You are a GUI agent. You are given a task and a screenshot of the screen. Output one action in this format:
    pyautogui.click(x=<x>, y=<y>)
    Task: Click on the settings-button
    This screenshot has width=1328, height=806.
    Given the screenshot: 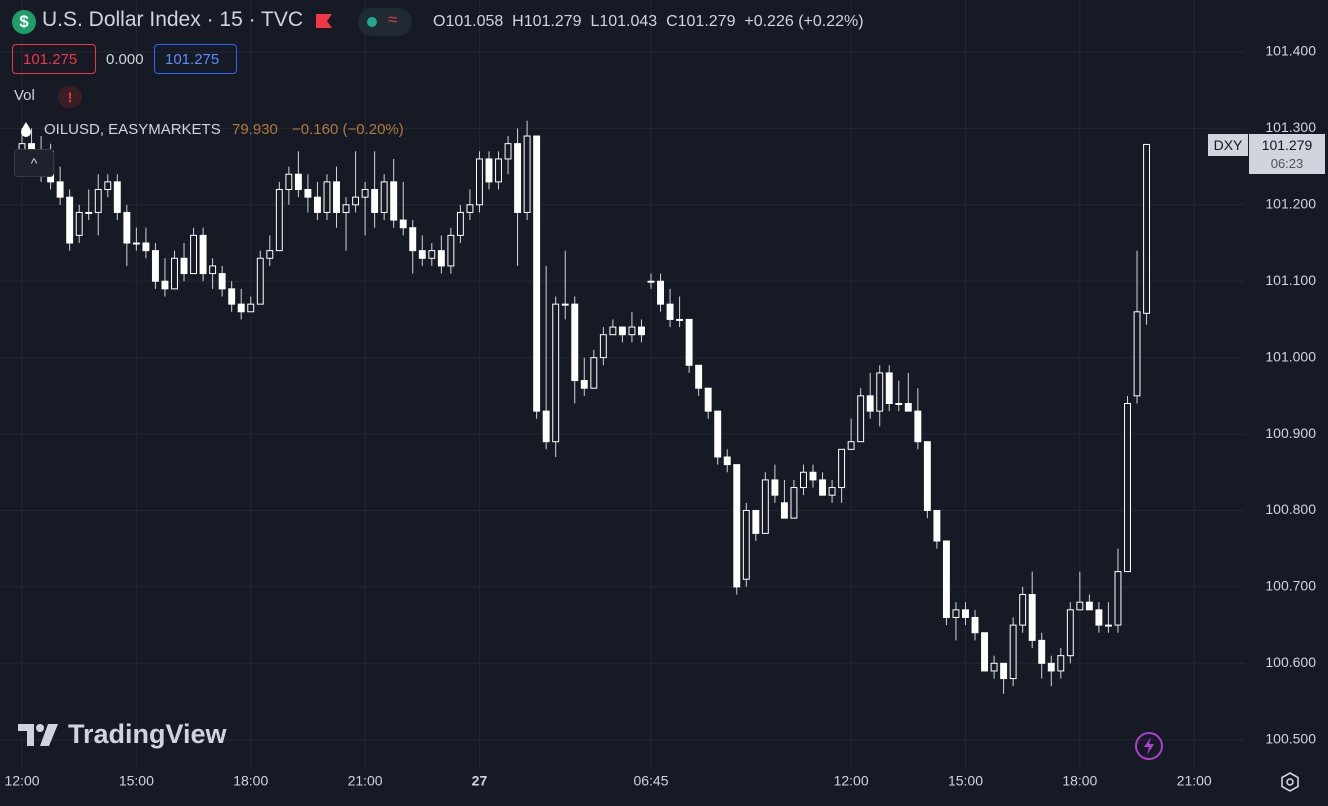 What is the action you would take?
    pyautogui.click(x=1290, y=782)
    